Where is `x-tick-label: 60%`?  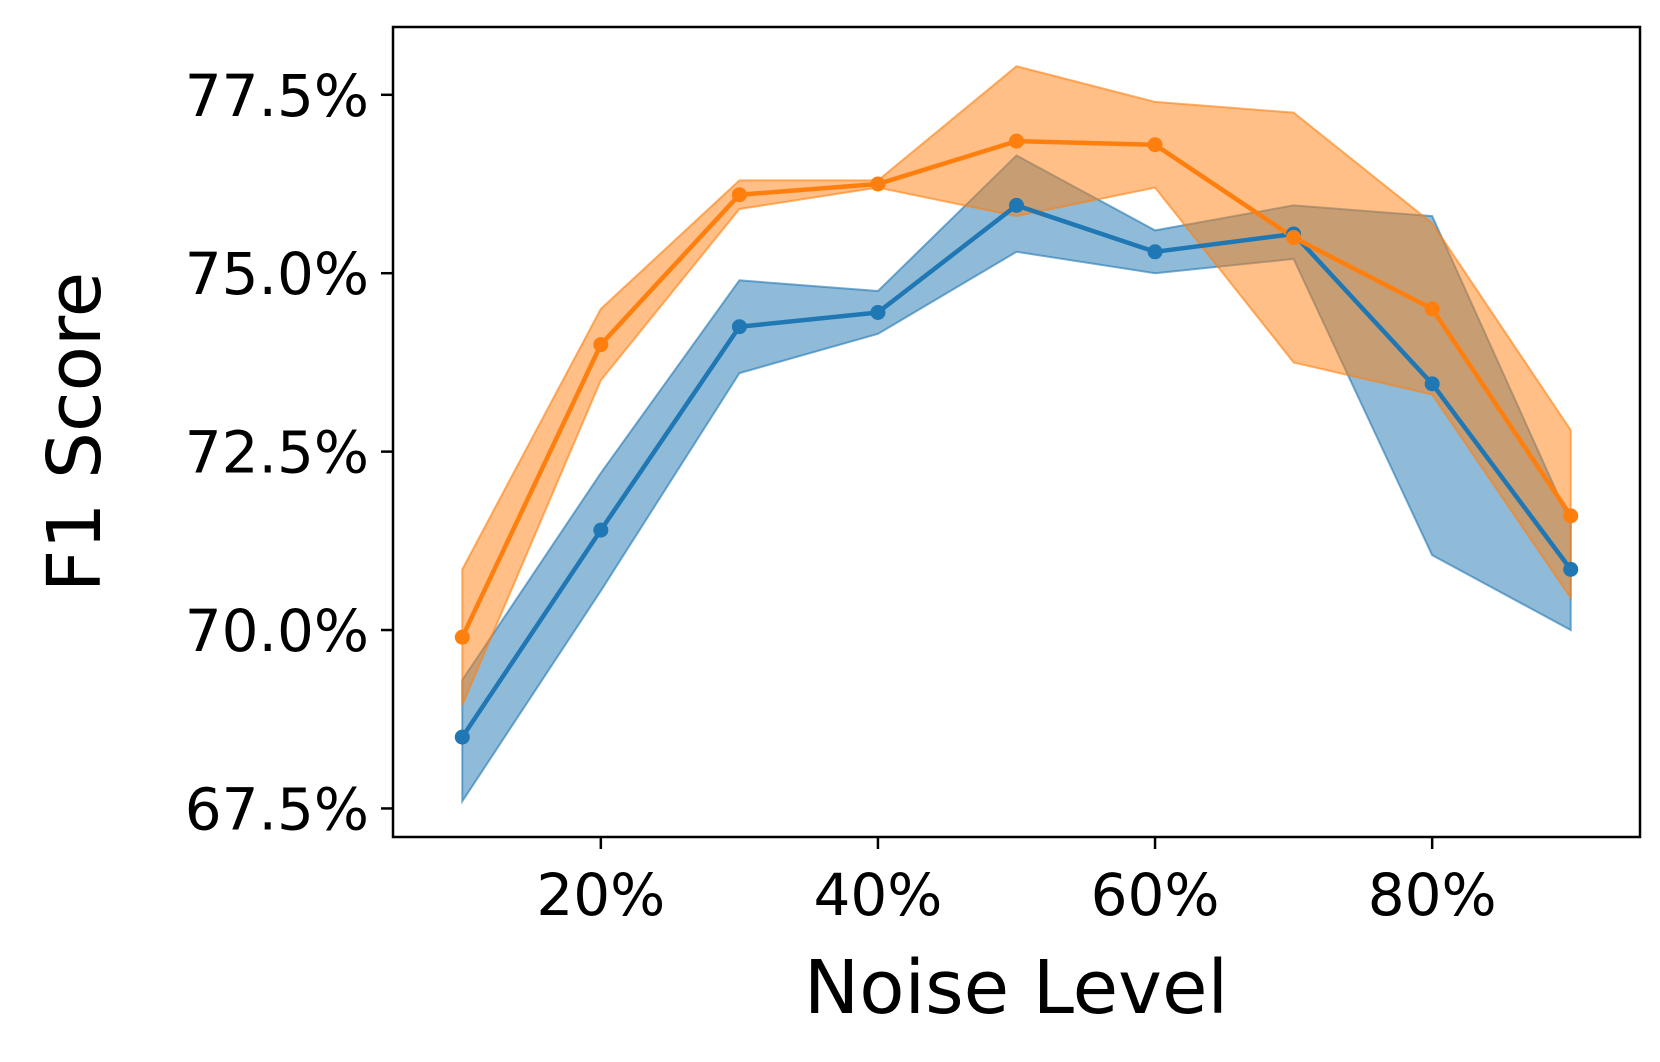
x-tick-label: 60% is located at coordinates (1155, 895).